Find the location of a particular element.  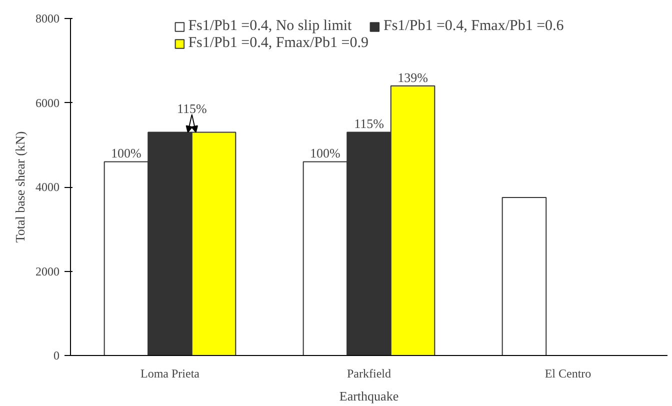

annotation: 139% is located at coordinates (413, 77).